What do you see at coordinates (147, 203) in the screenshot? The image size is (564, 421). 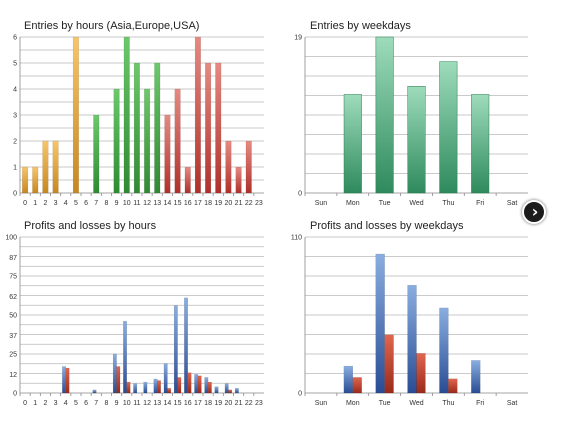 I see `x-tick-label: 12` at bounding box center [147, 203].